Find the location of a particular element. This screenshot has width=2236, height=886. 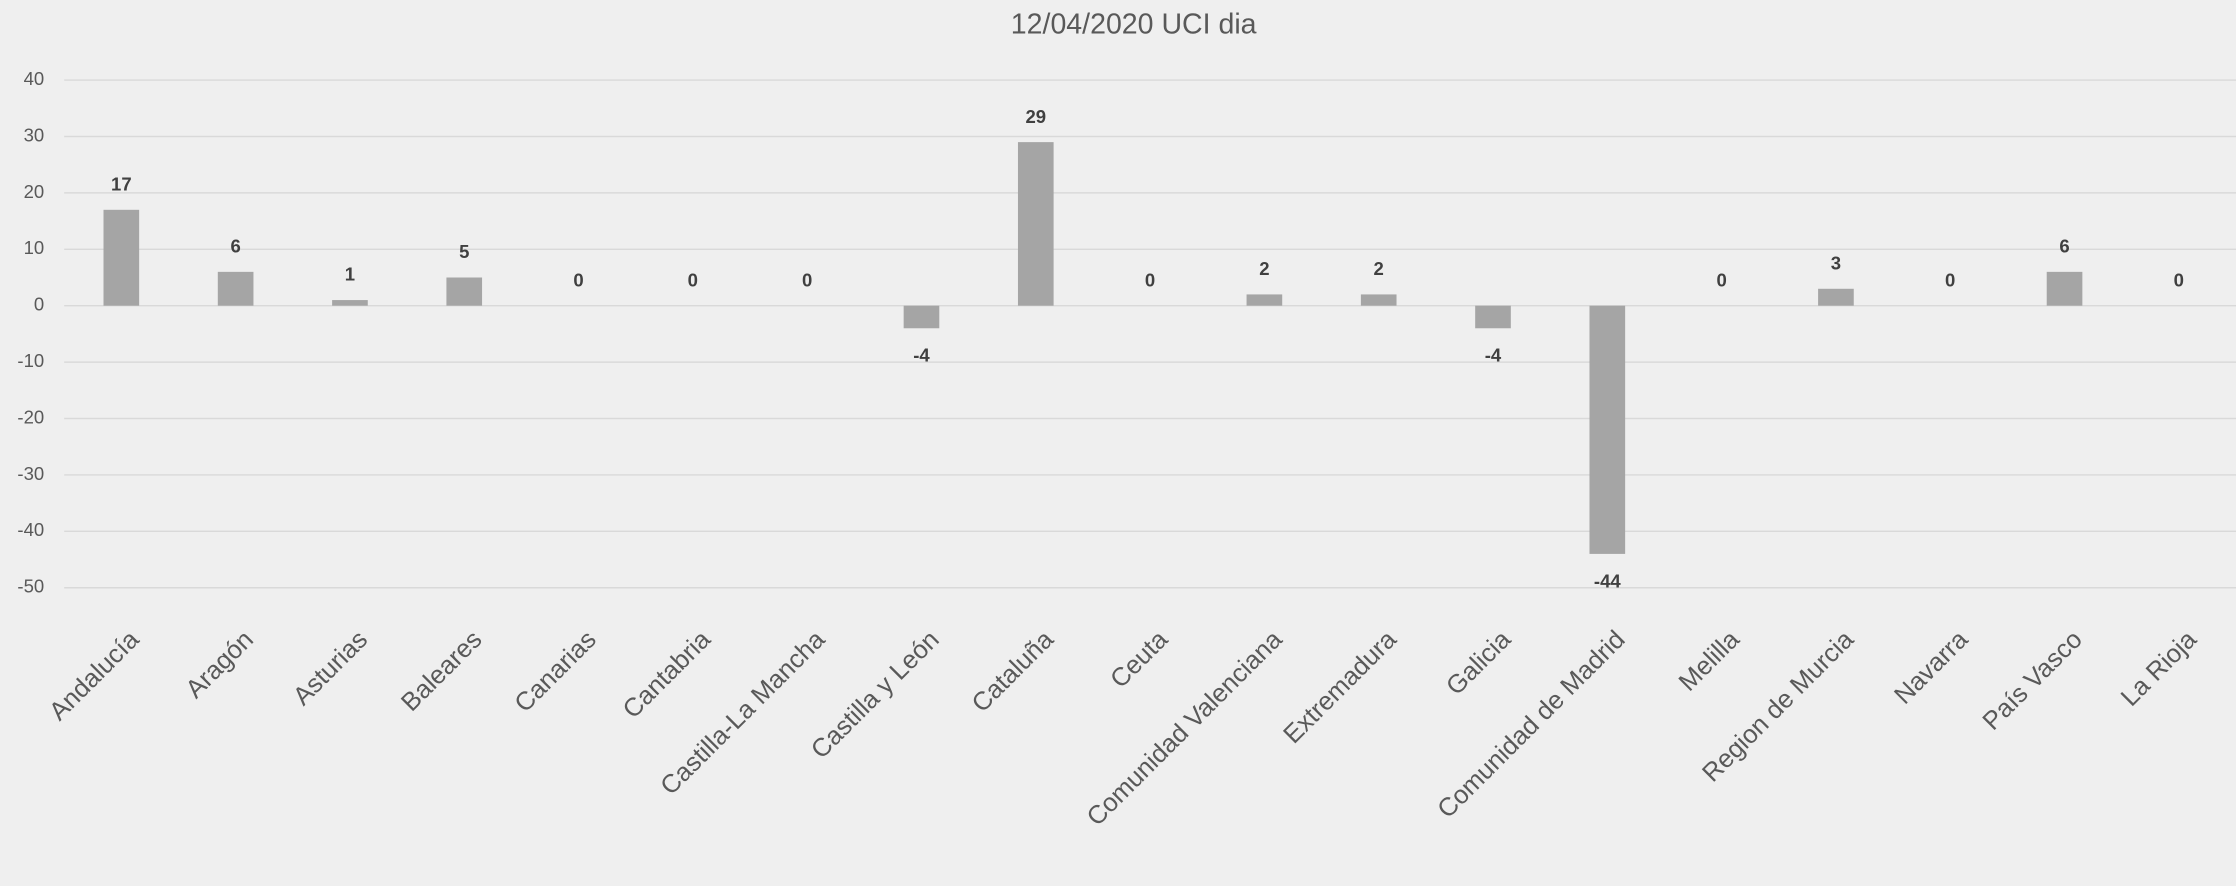

value-label: 3 is located at coordinates (1836, 262).